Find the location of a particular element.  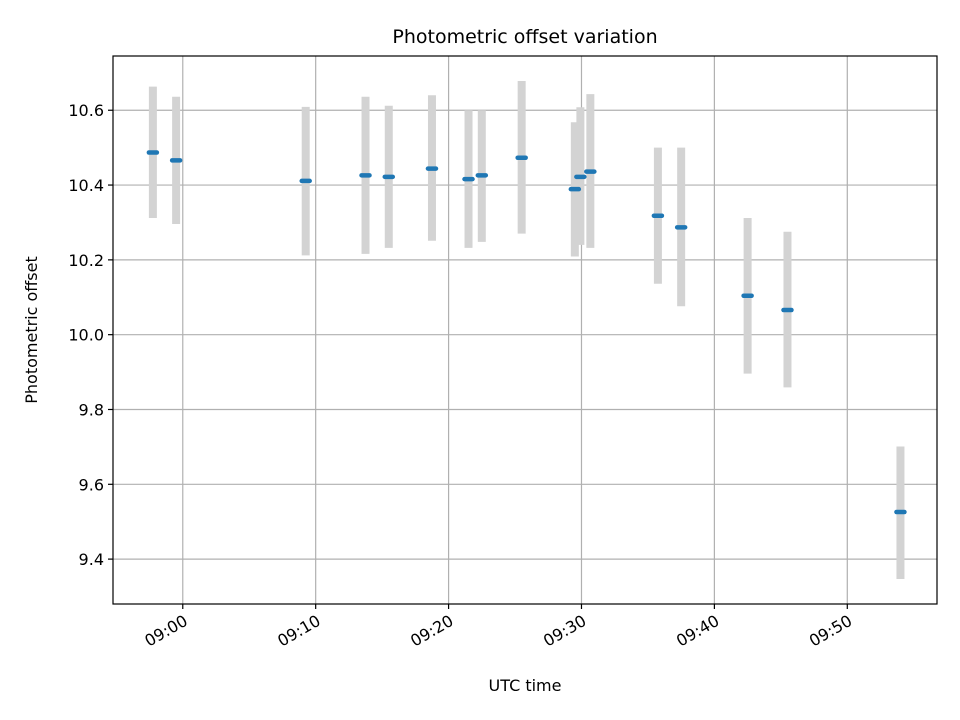

y-tick-label: 10.0 is located at coordinates (86, 335).